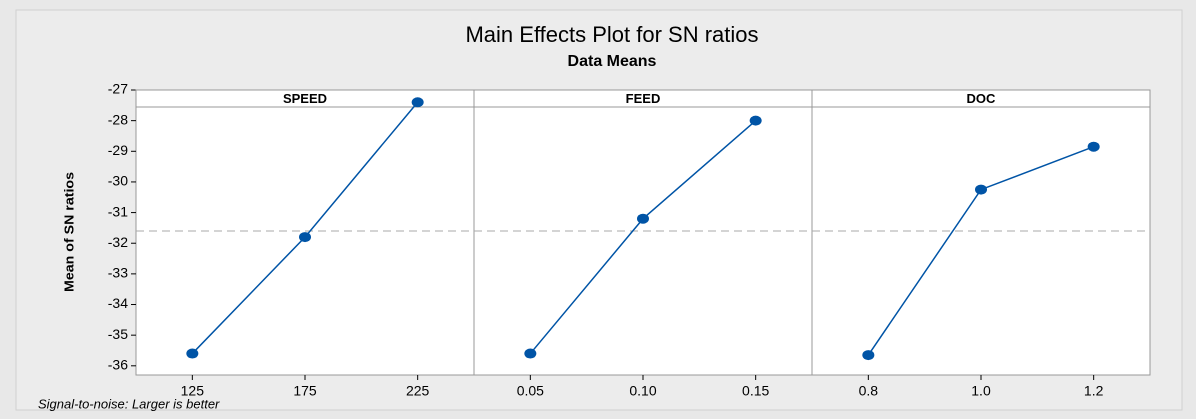  Describe the element at coordinates (643, 98) in the screenshot. I see `panel-title: FEED` at that location.